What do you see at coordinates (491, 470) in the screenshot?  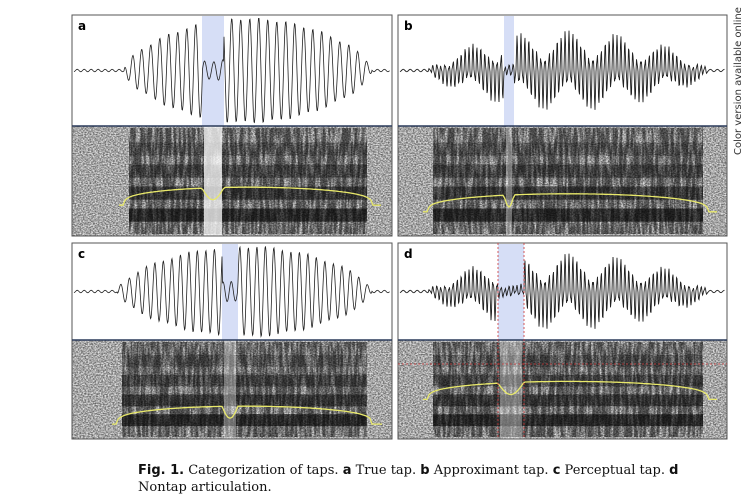 I see `caption-item-text: Approximant tap.` at bounding box center [491, 470].